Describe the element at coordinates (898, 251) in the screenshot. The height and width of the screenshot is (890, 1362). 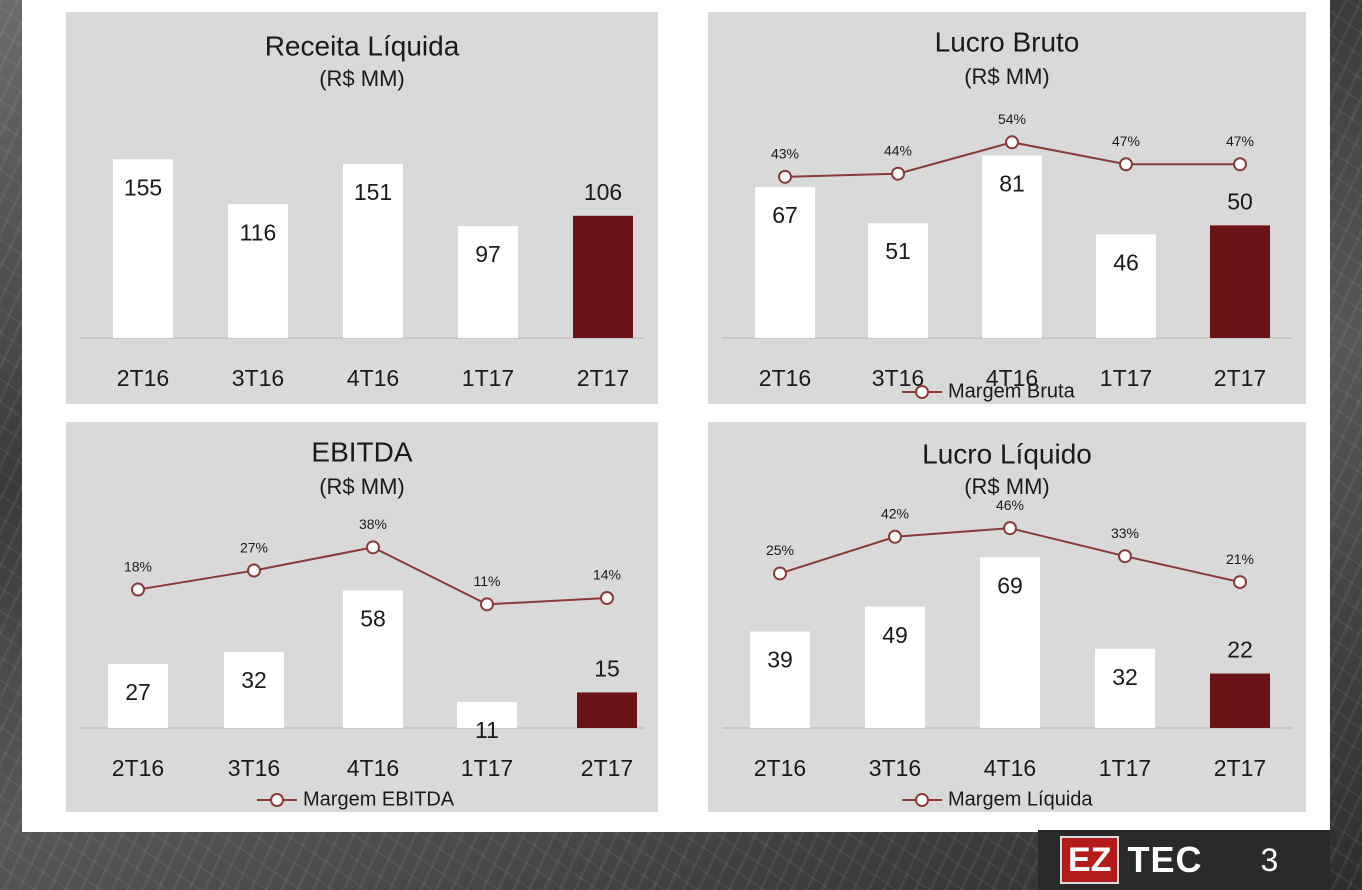
I see `bar-value-label: 51` at that location.